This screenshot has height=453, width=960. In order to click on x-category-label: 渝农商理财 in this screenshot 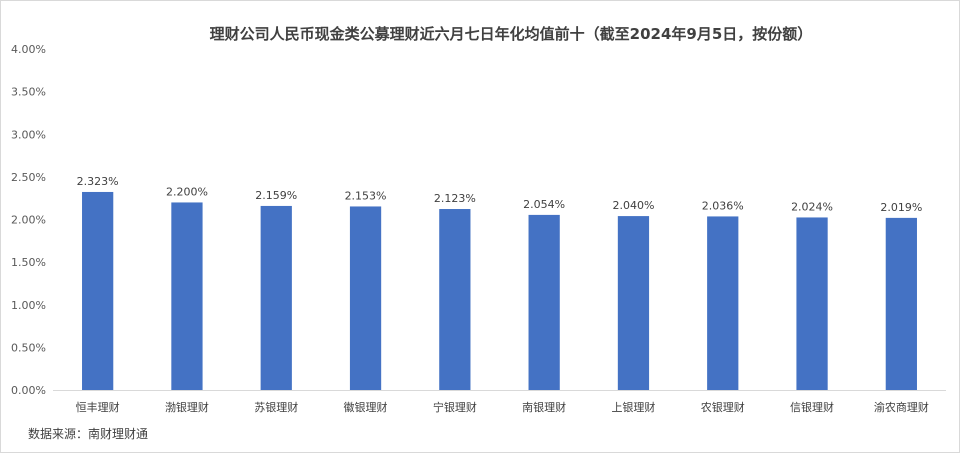, I will do `click(901, 407)`.